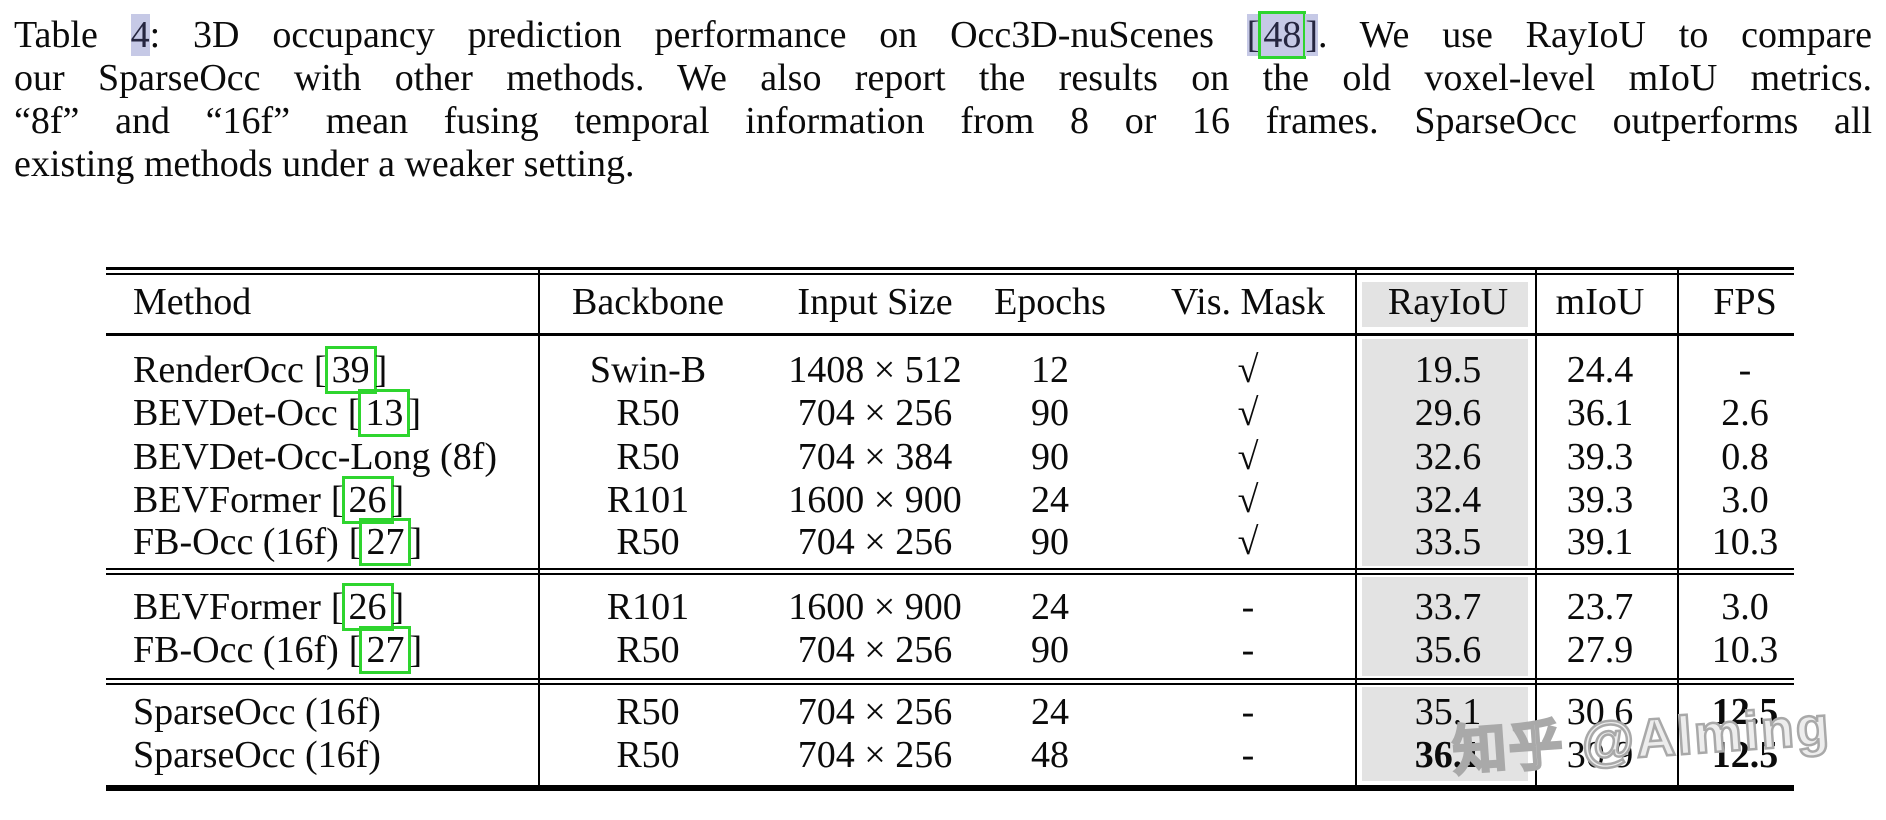 This screenshot has width=1886, height=820. I want to click on citation-link: 39, so click(350, 370).